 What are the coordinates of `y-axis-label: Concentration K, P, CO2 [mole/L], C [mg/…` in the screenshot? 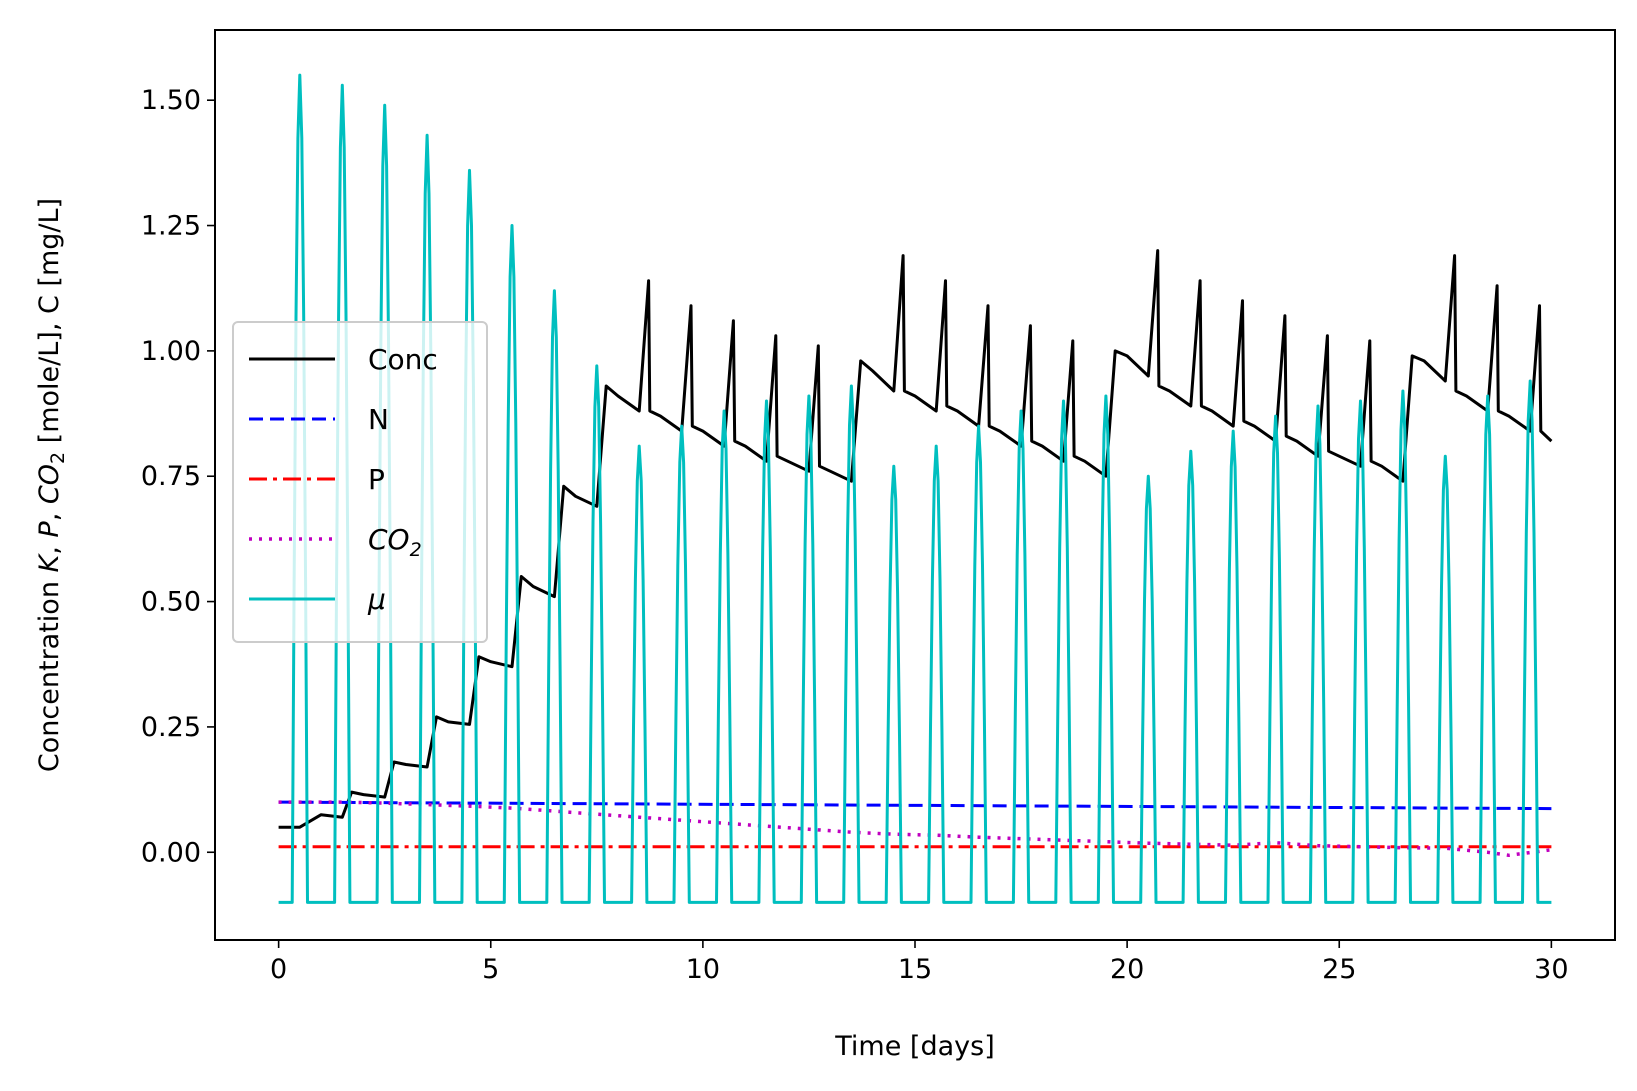 It's located at (51, 485).